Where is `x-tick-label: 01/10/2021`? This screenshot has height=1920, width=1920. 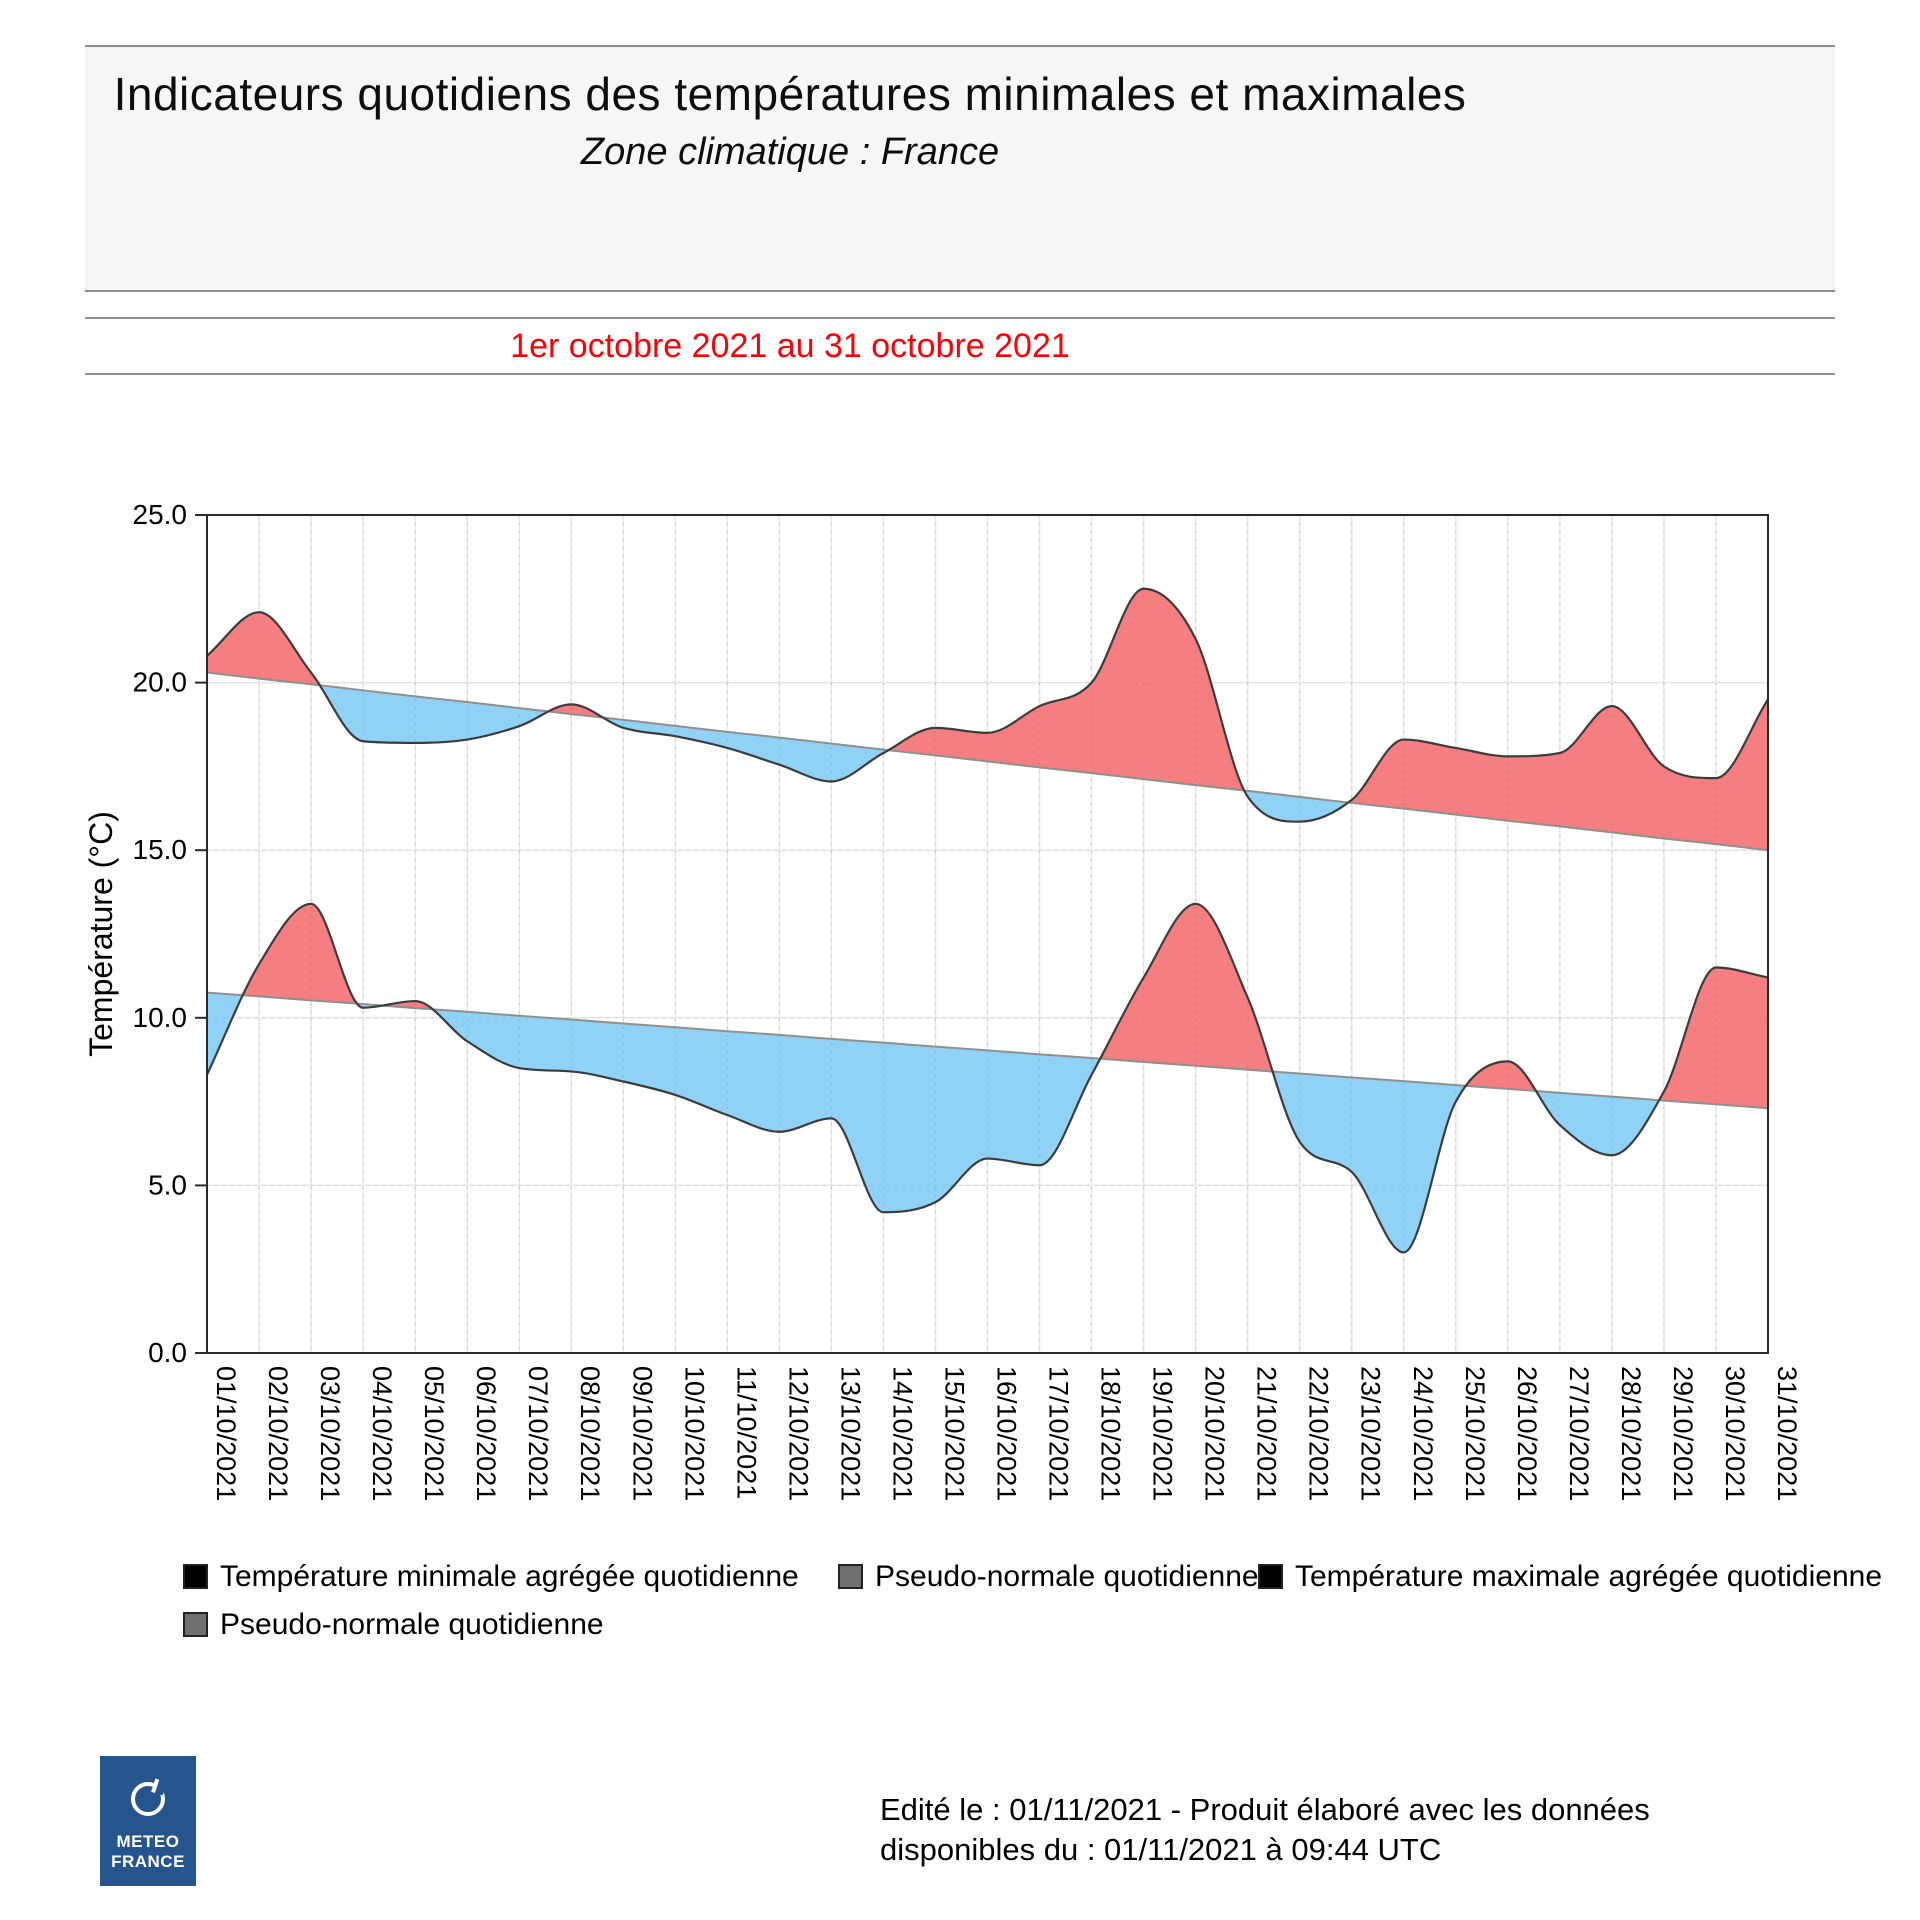 x-tick-label: 01/10/2021 is located at coordinates (226, 1433).